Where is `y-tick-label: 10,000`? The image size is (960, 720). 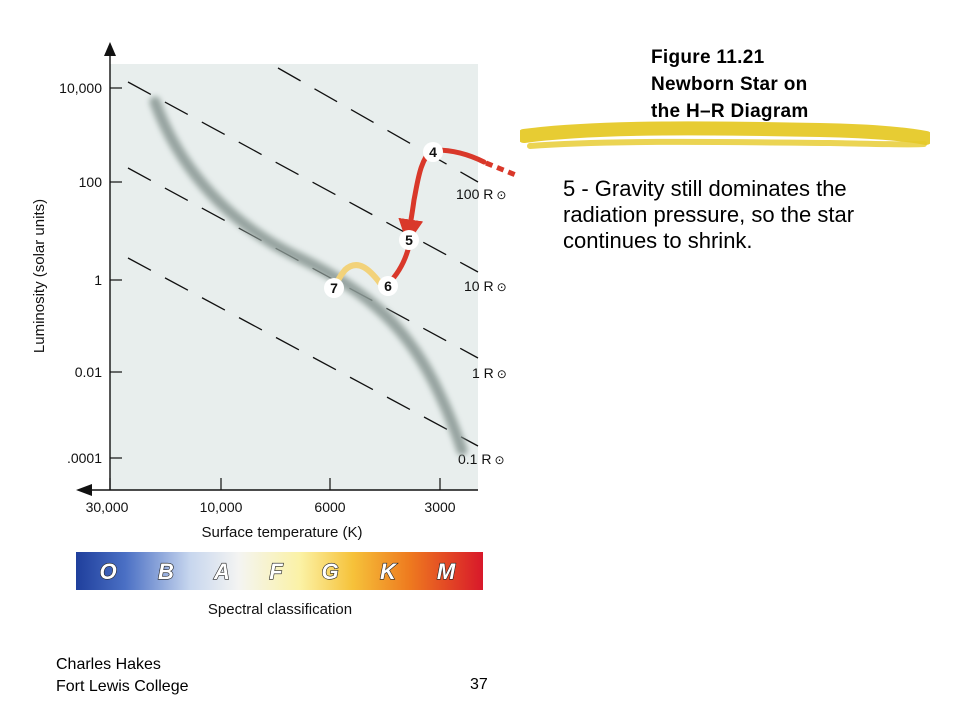 y-tick-label: 10,000 is located at coordinates (80, 88).